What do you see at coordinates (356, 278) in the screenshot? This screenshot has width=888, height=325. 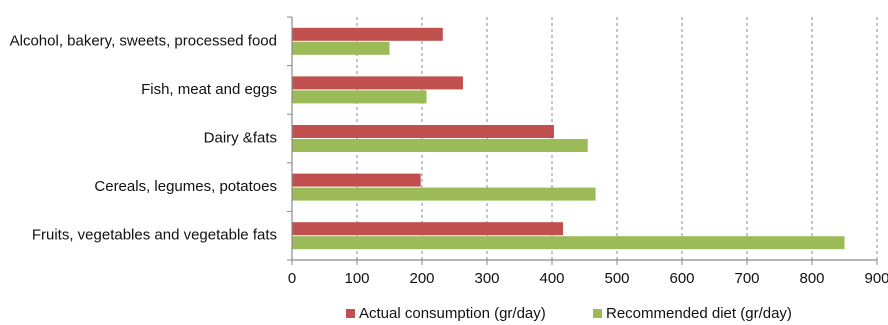 I see `x-tick-label: 100` at bounding box center [356, 278].